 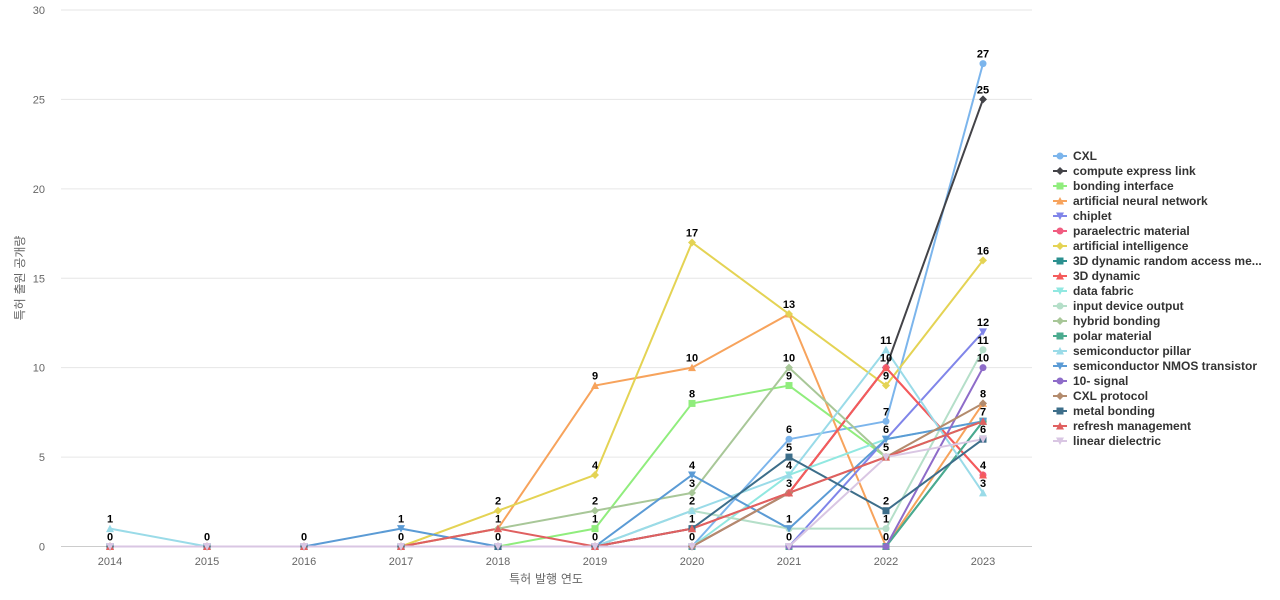 What do you see at coordinates (39, 190) in the screenshot?
I see `y-tick-label: 20` at bounding box center [39, 190].